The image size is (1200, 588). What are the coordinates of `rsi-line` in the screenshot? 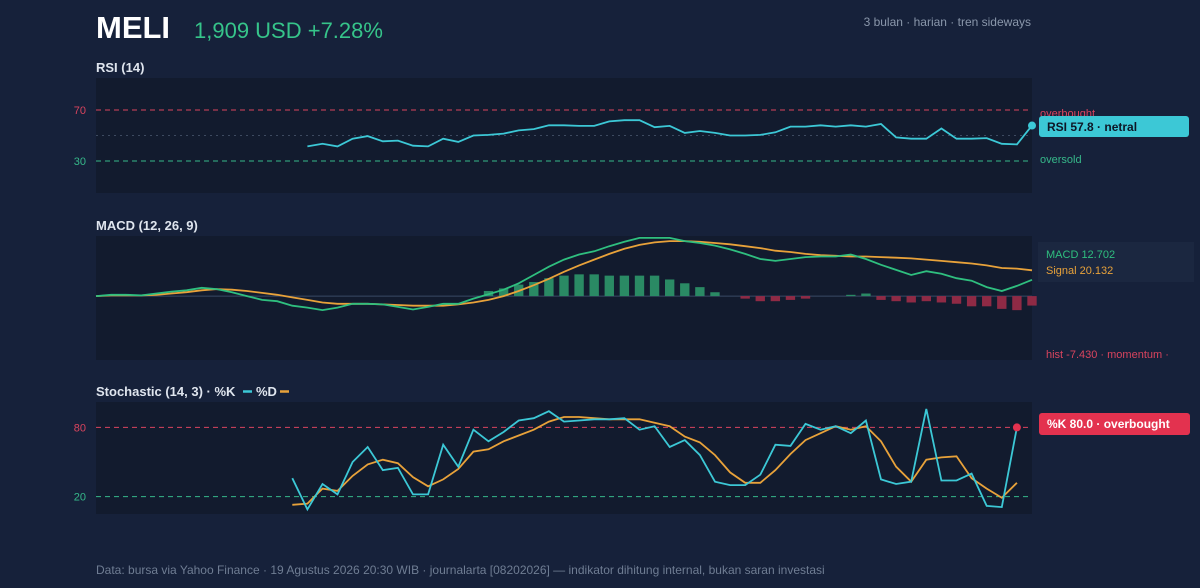 It's located at (670, 133).